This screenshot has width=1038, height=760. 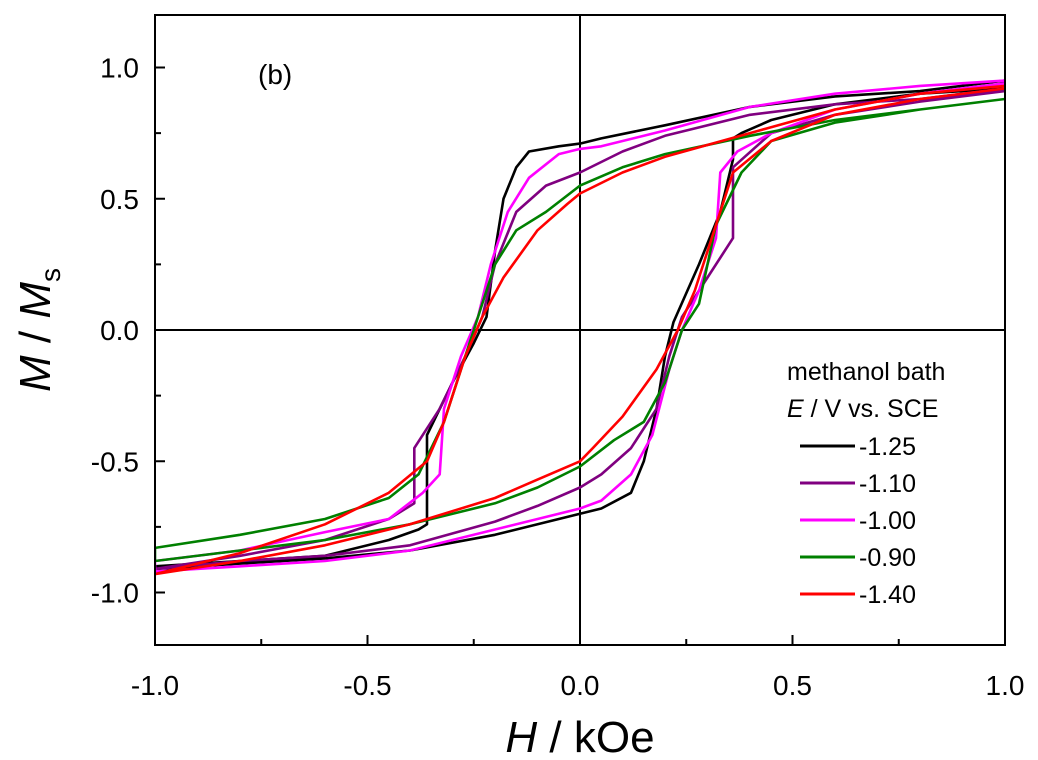 I want to click on legend-label: -1.10, so click(x=887, y=484).